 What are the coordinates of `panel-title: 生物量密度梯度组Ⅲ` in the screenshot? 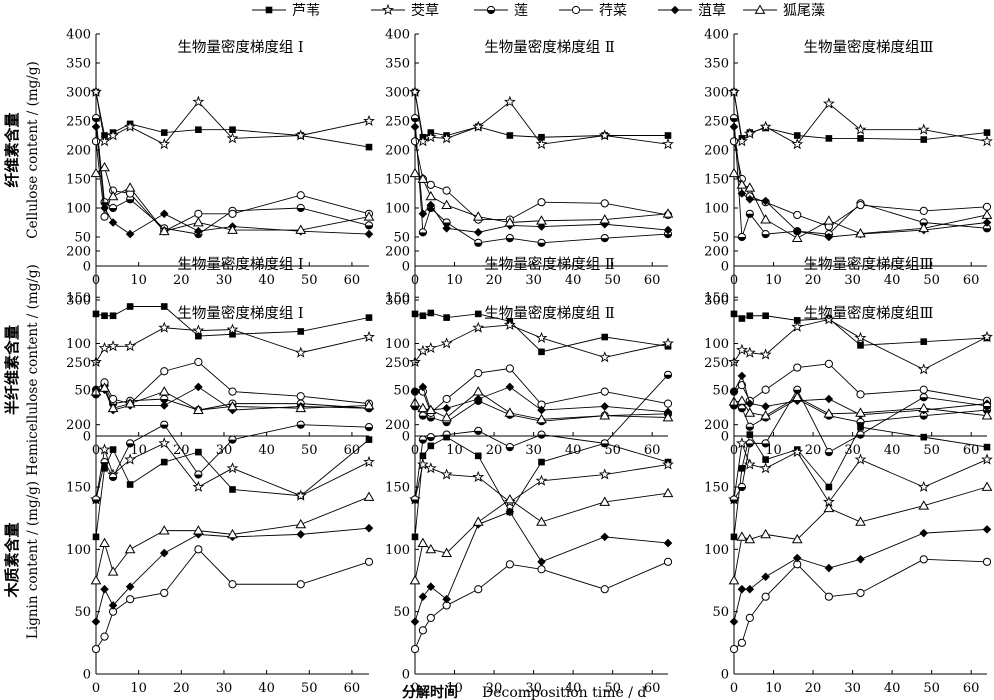 It's located at (869, 313).